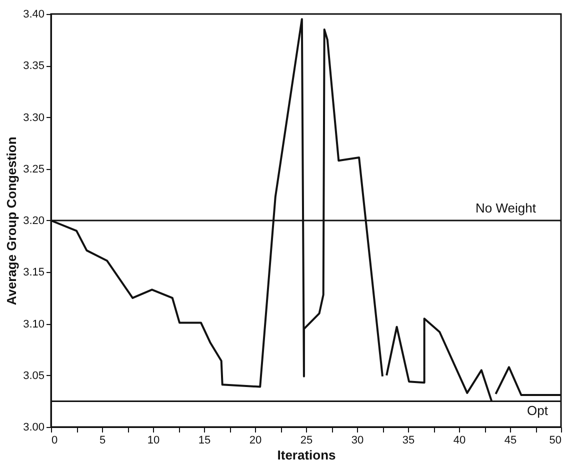 This screenshot has width=570, height=467. Describe the element at coordinates (555, 440) in the screenshot. I see `x-tick-label: 50` at that location.